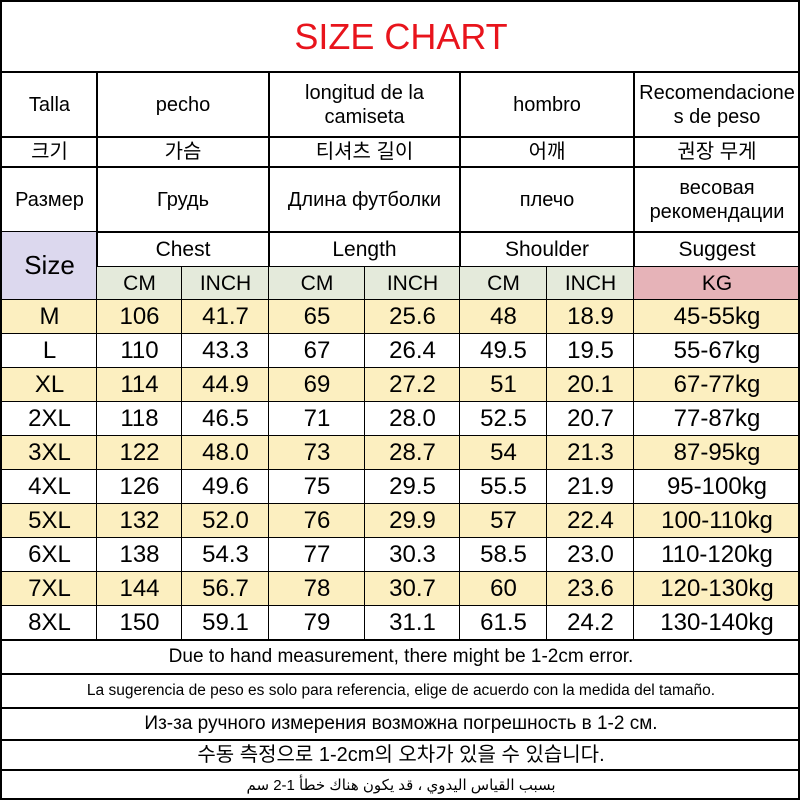 The width and height of the screenshot is (800, 800). What do you see at coordinates (590, 351) in the screenshot?
I see `measure-cell: 19.5` at bounding box center [590, 351].